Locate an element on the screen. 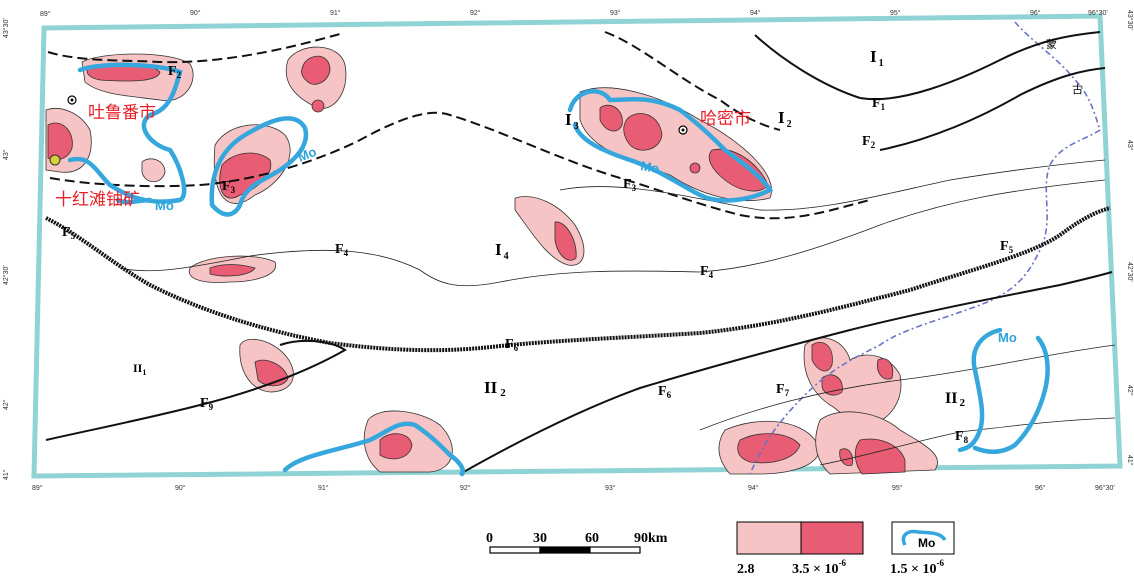  region-mark-1: 蒙 is located at coordinates (1051, 44).